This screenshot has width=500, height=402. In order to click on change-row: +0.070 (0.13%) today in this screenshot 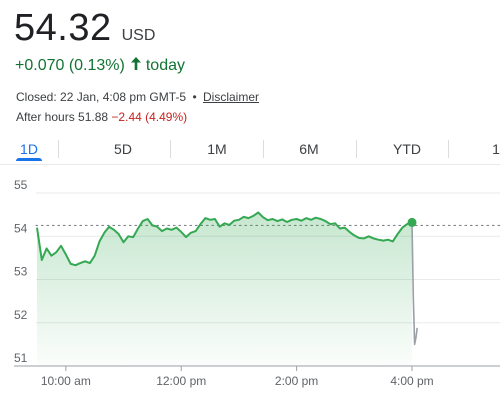, I will do `click(100, 66)`.